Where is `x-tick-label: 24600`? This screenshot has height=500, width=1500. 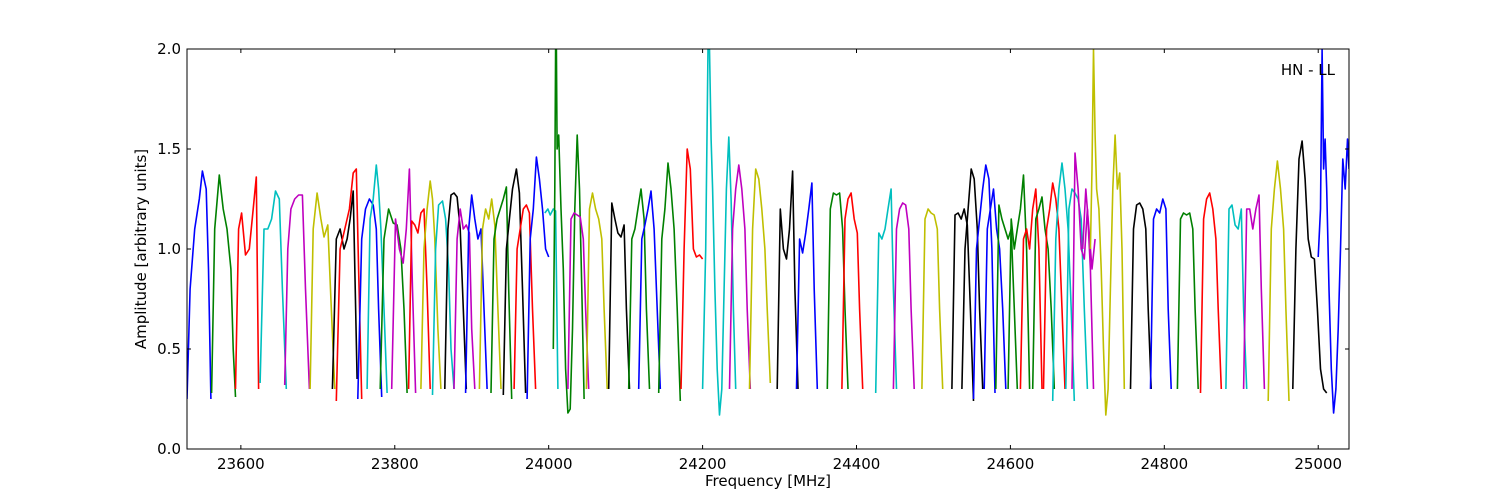
x-tick-label: 24600 is located at coordinates (1011, 464).